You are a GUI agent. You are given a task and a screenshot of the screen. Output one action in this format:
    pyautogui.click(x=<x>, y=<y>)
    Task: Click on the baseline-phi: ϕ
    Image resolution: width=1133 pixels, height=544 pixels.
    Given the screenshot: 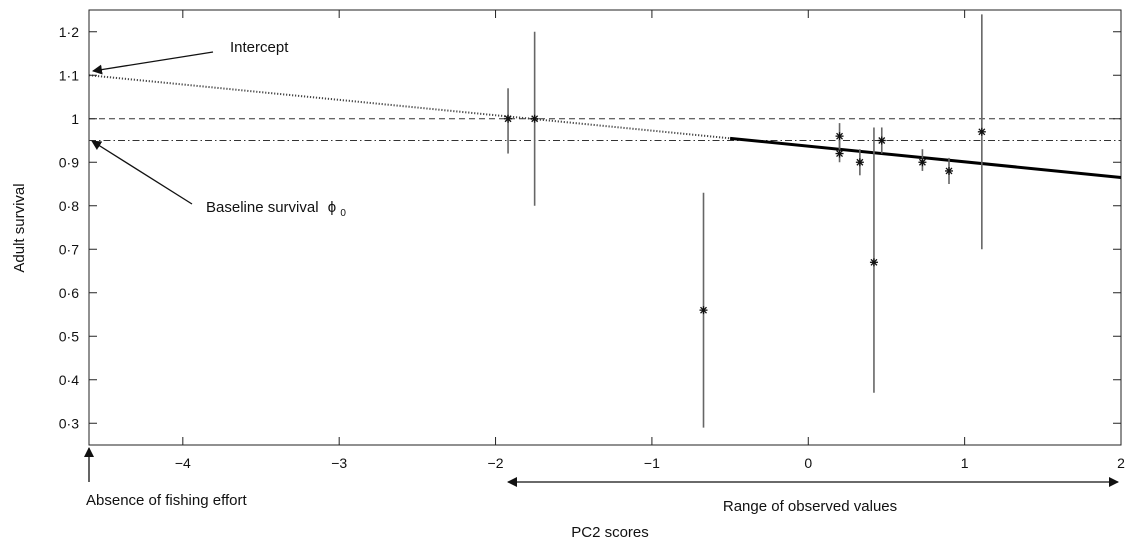 What is the action you would take?
    pyautogui.click(x=332, y=207)
    